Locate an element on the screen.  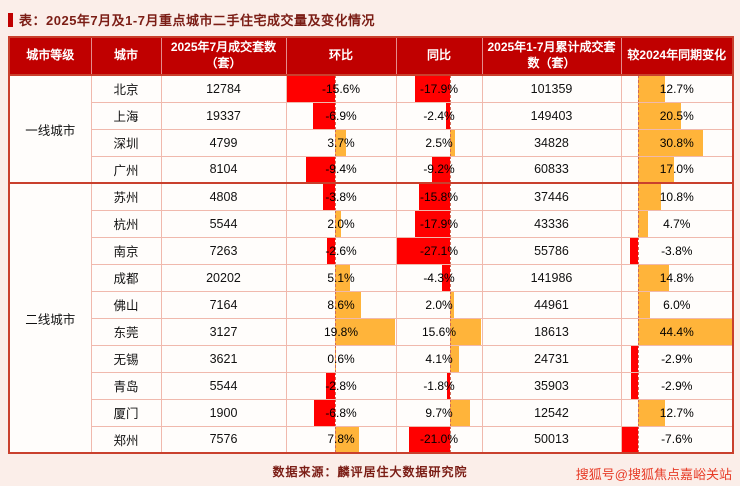
mom-value: 8.6% is located at coordinates (341, 304).